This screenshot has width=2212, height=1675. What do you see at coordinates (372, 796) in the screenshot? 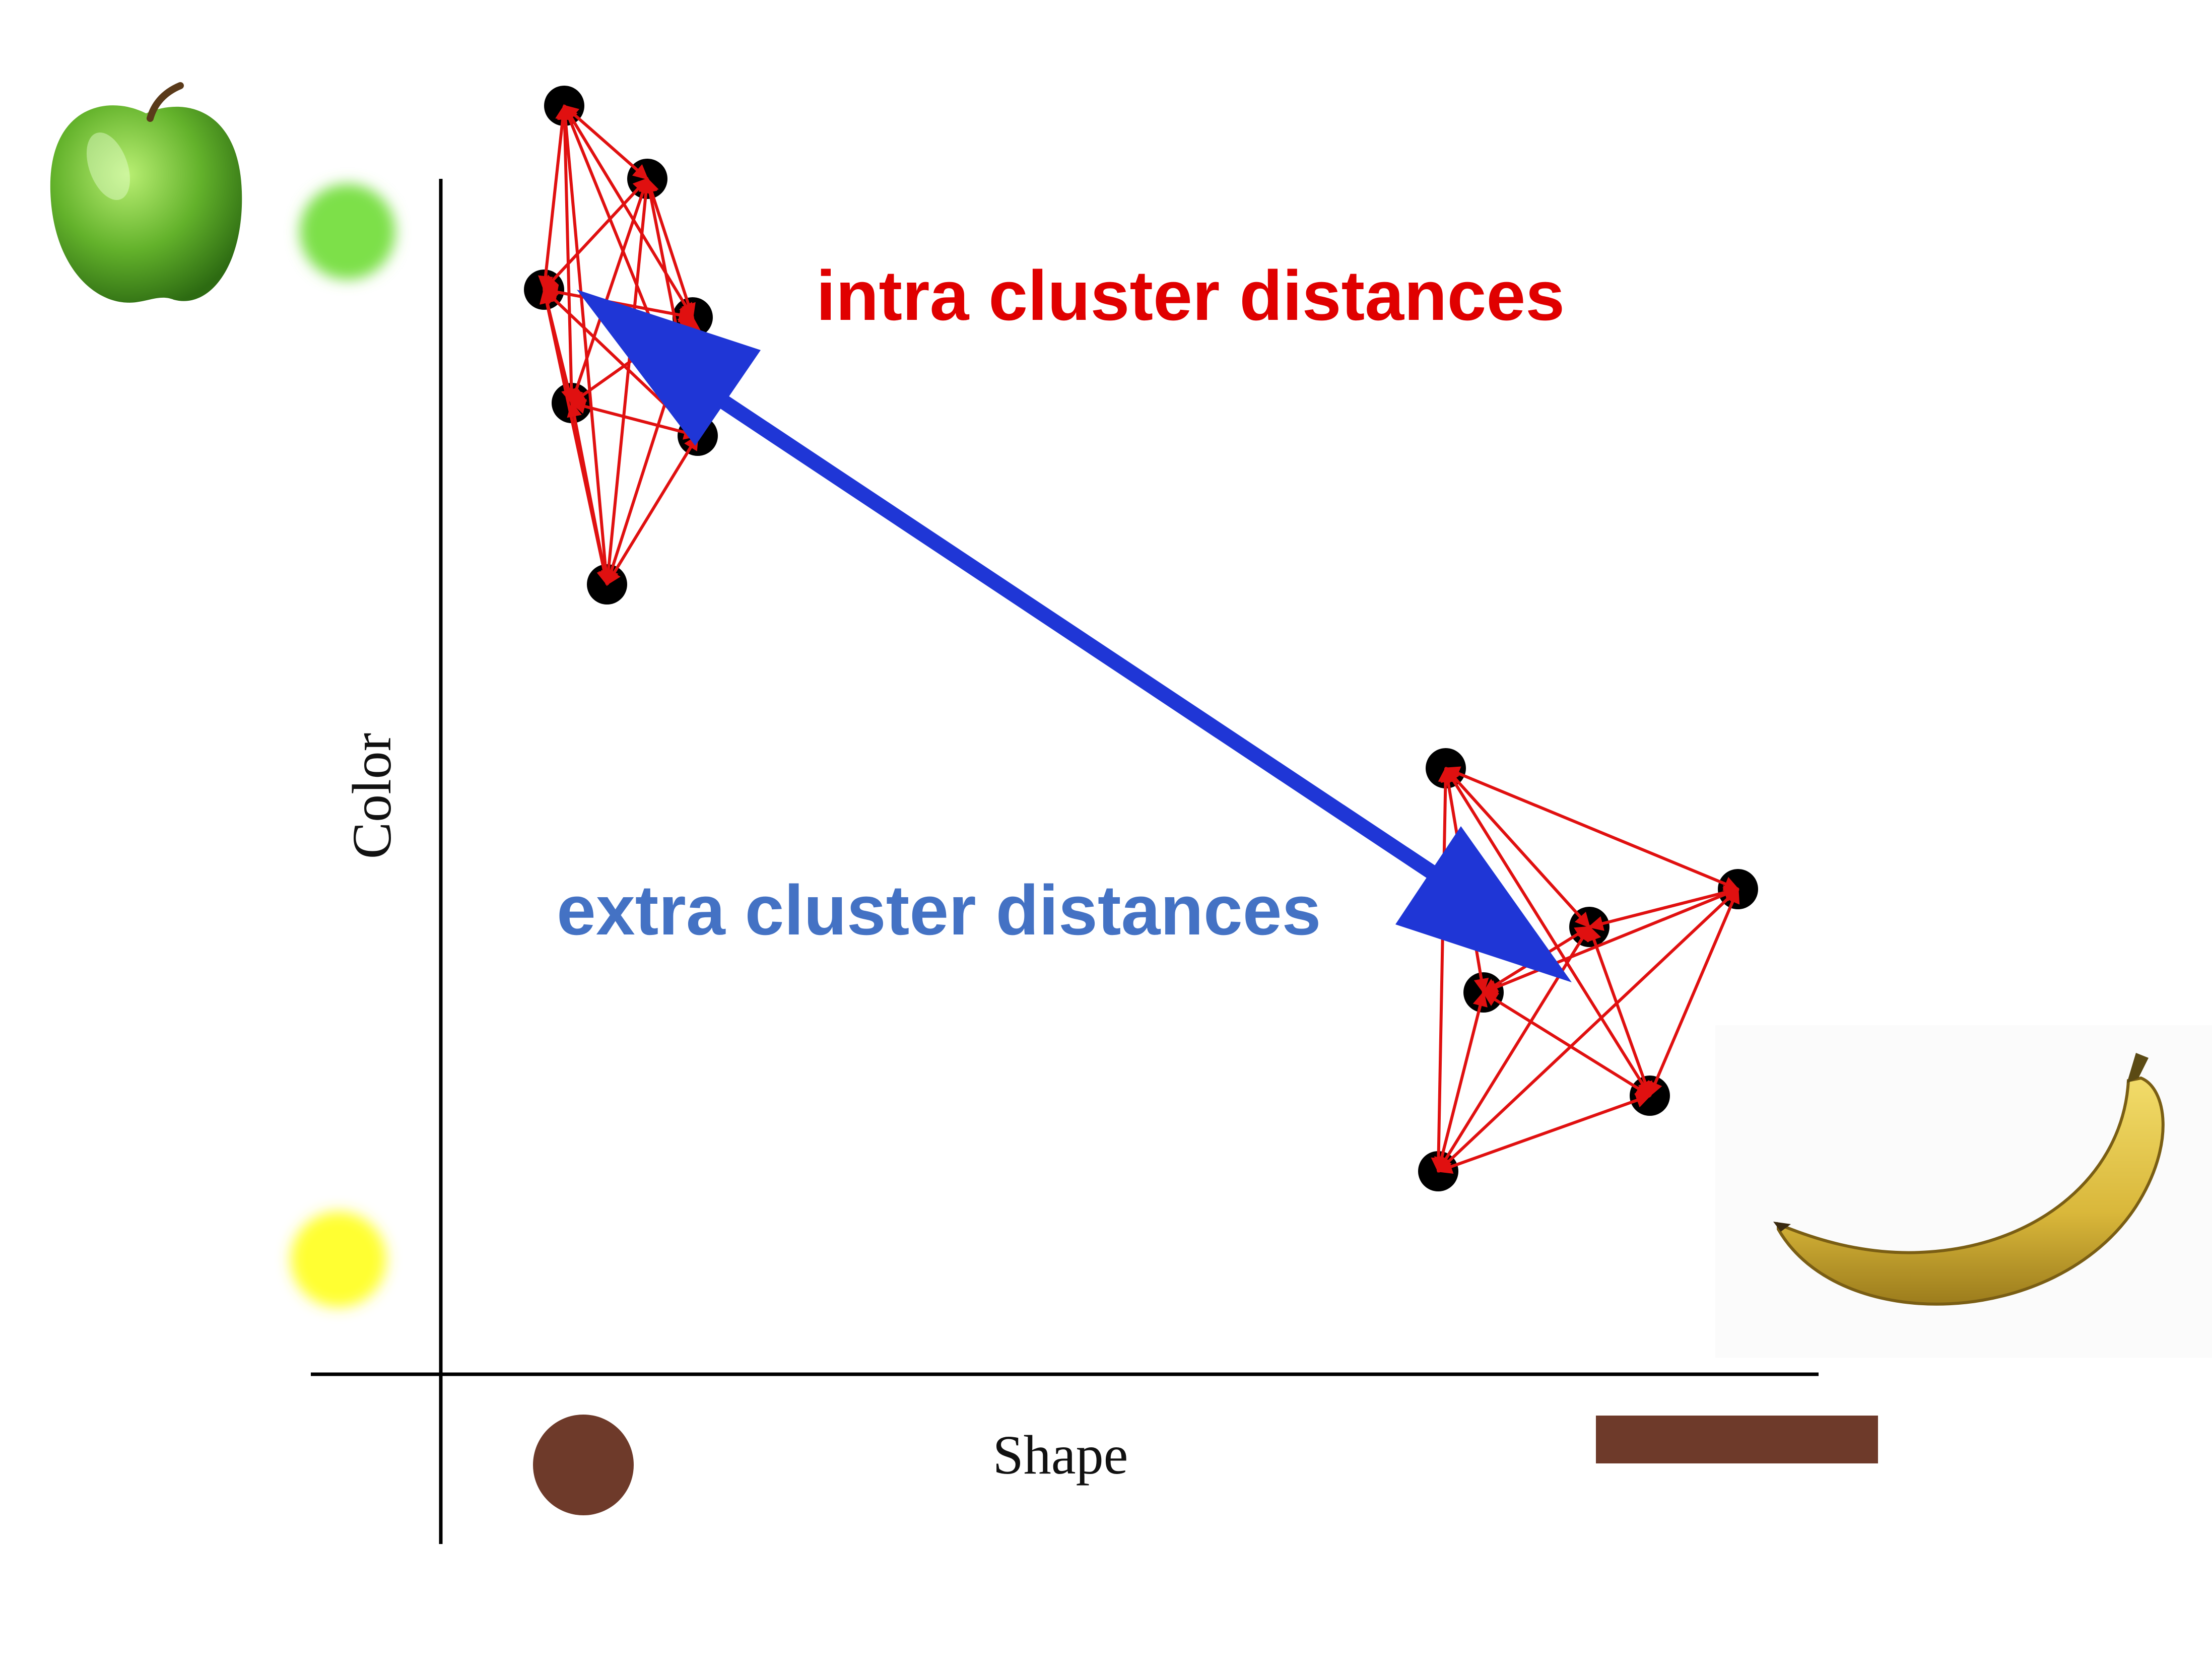
I see `y-axis-label: Color` at bounding box center [372, 796].